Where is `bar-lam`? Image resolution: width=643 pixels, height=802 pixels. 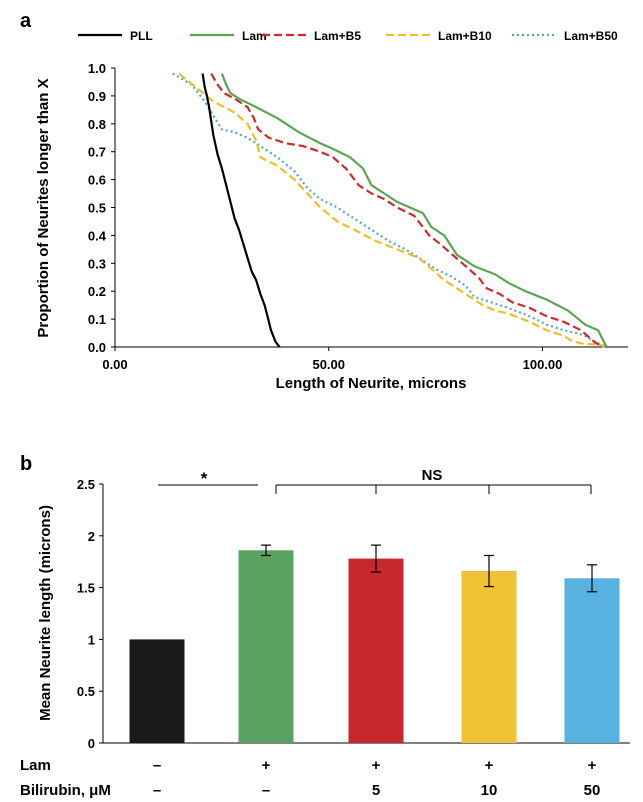
bar-lam is located at coordinates (266, 646).